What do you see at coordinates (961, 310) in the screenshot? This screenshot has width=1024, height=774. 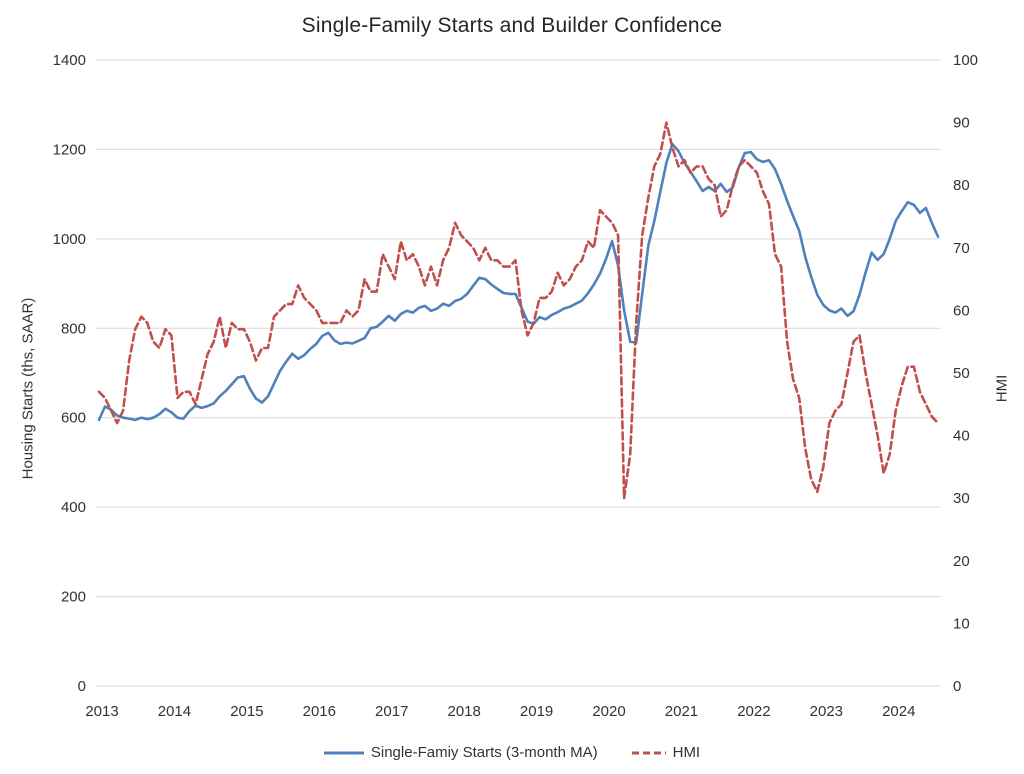 I see `right-axis-tick-label: 60` at bounding box center [961, 310].